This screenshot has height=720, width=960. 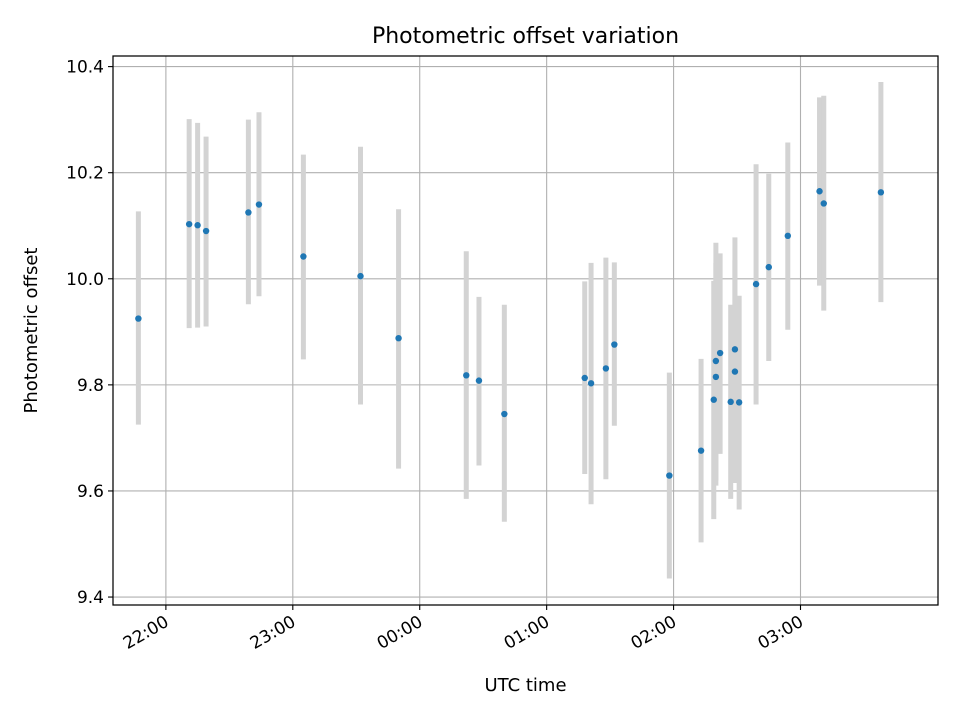 I want to click on y-tick-label: 10.2, so click(x=85, y=174).